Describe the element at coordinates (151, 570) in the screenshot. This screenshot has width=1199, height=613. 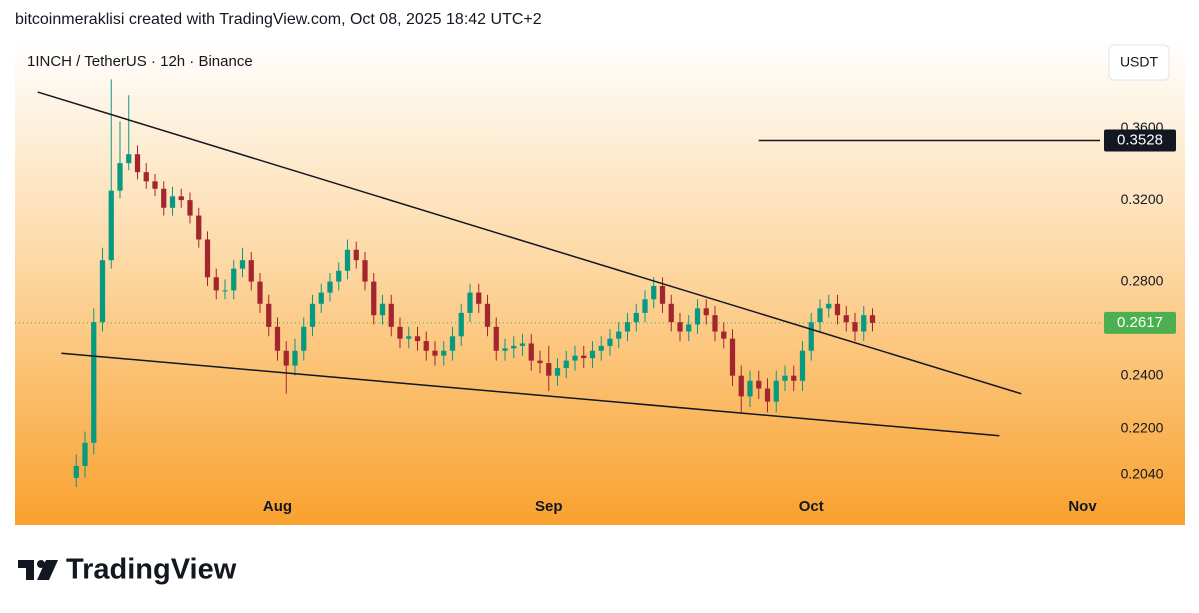
I see `brand: TradingView` at that location.